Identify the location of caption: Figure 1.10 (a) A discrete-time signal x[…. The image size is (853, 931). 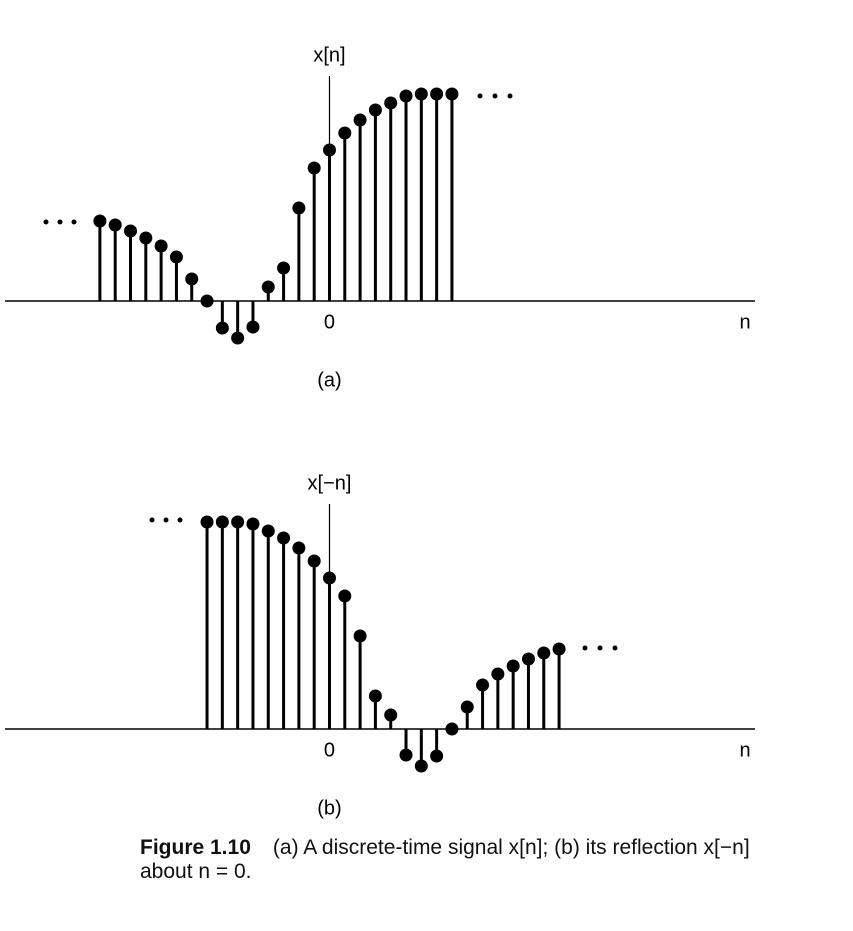
(445, 860).